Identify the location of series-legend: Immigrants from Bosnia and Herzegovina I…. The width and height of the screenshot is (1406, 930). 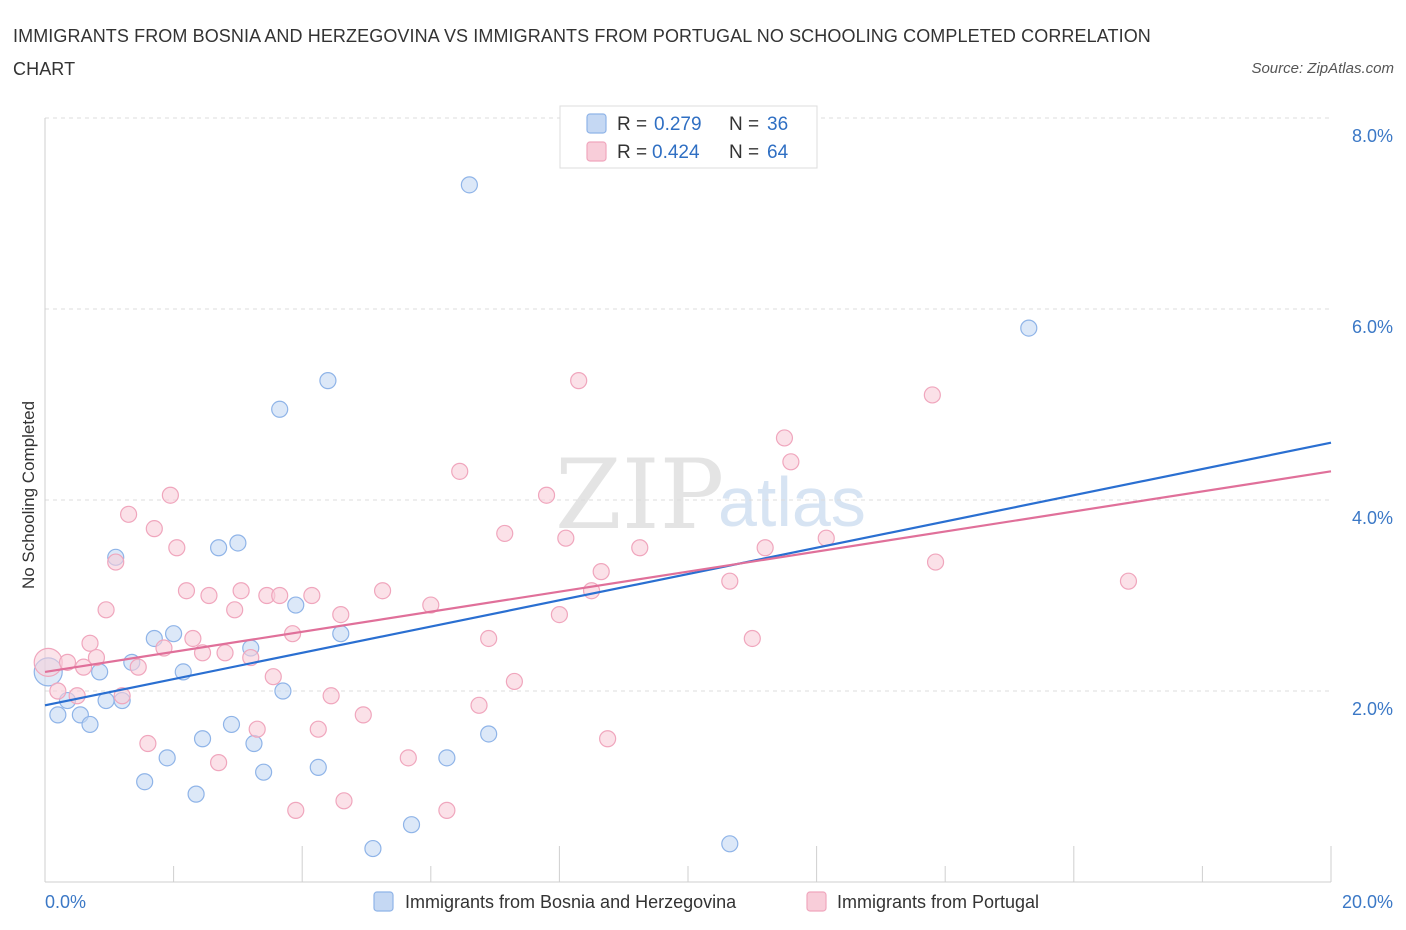
(706, 901).